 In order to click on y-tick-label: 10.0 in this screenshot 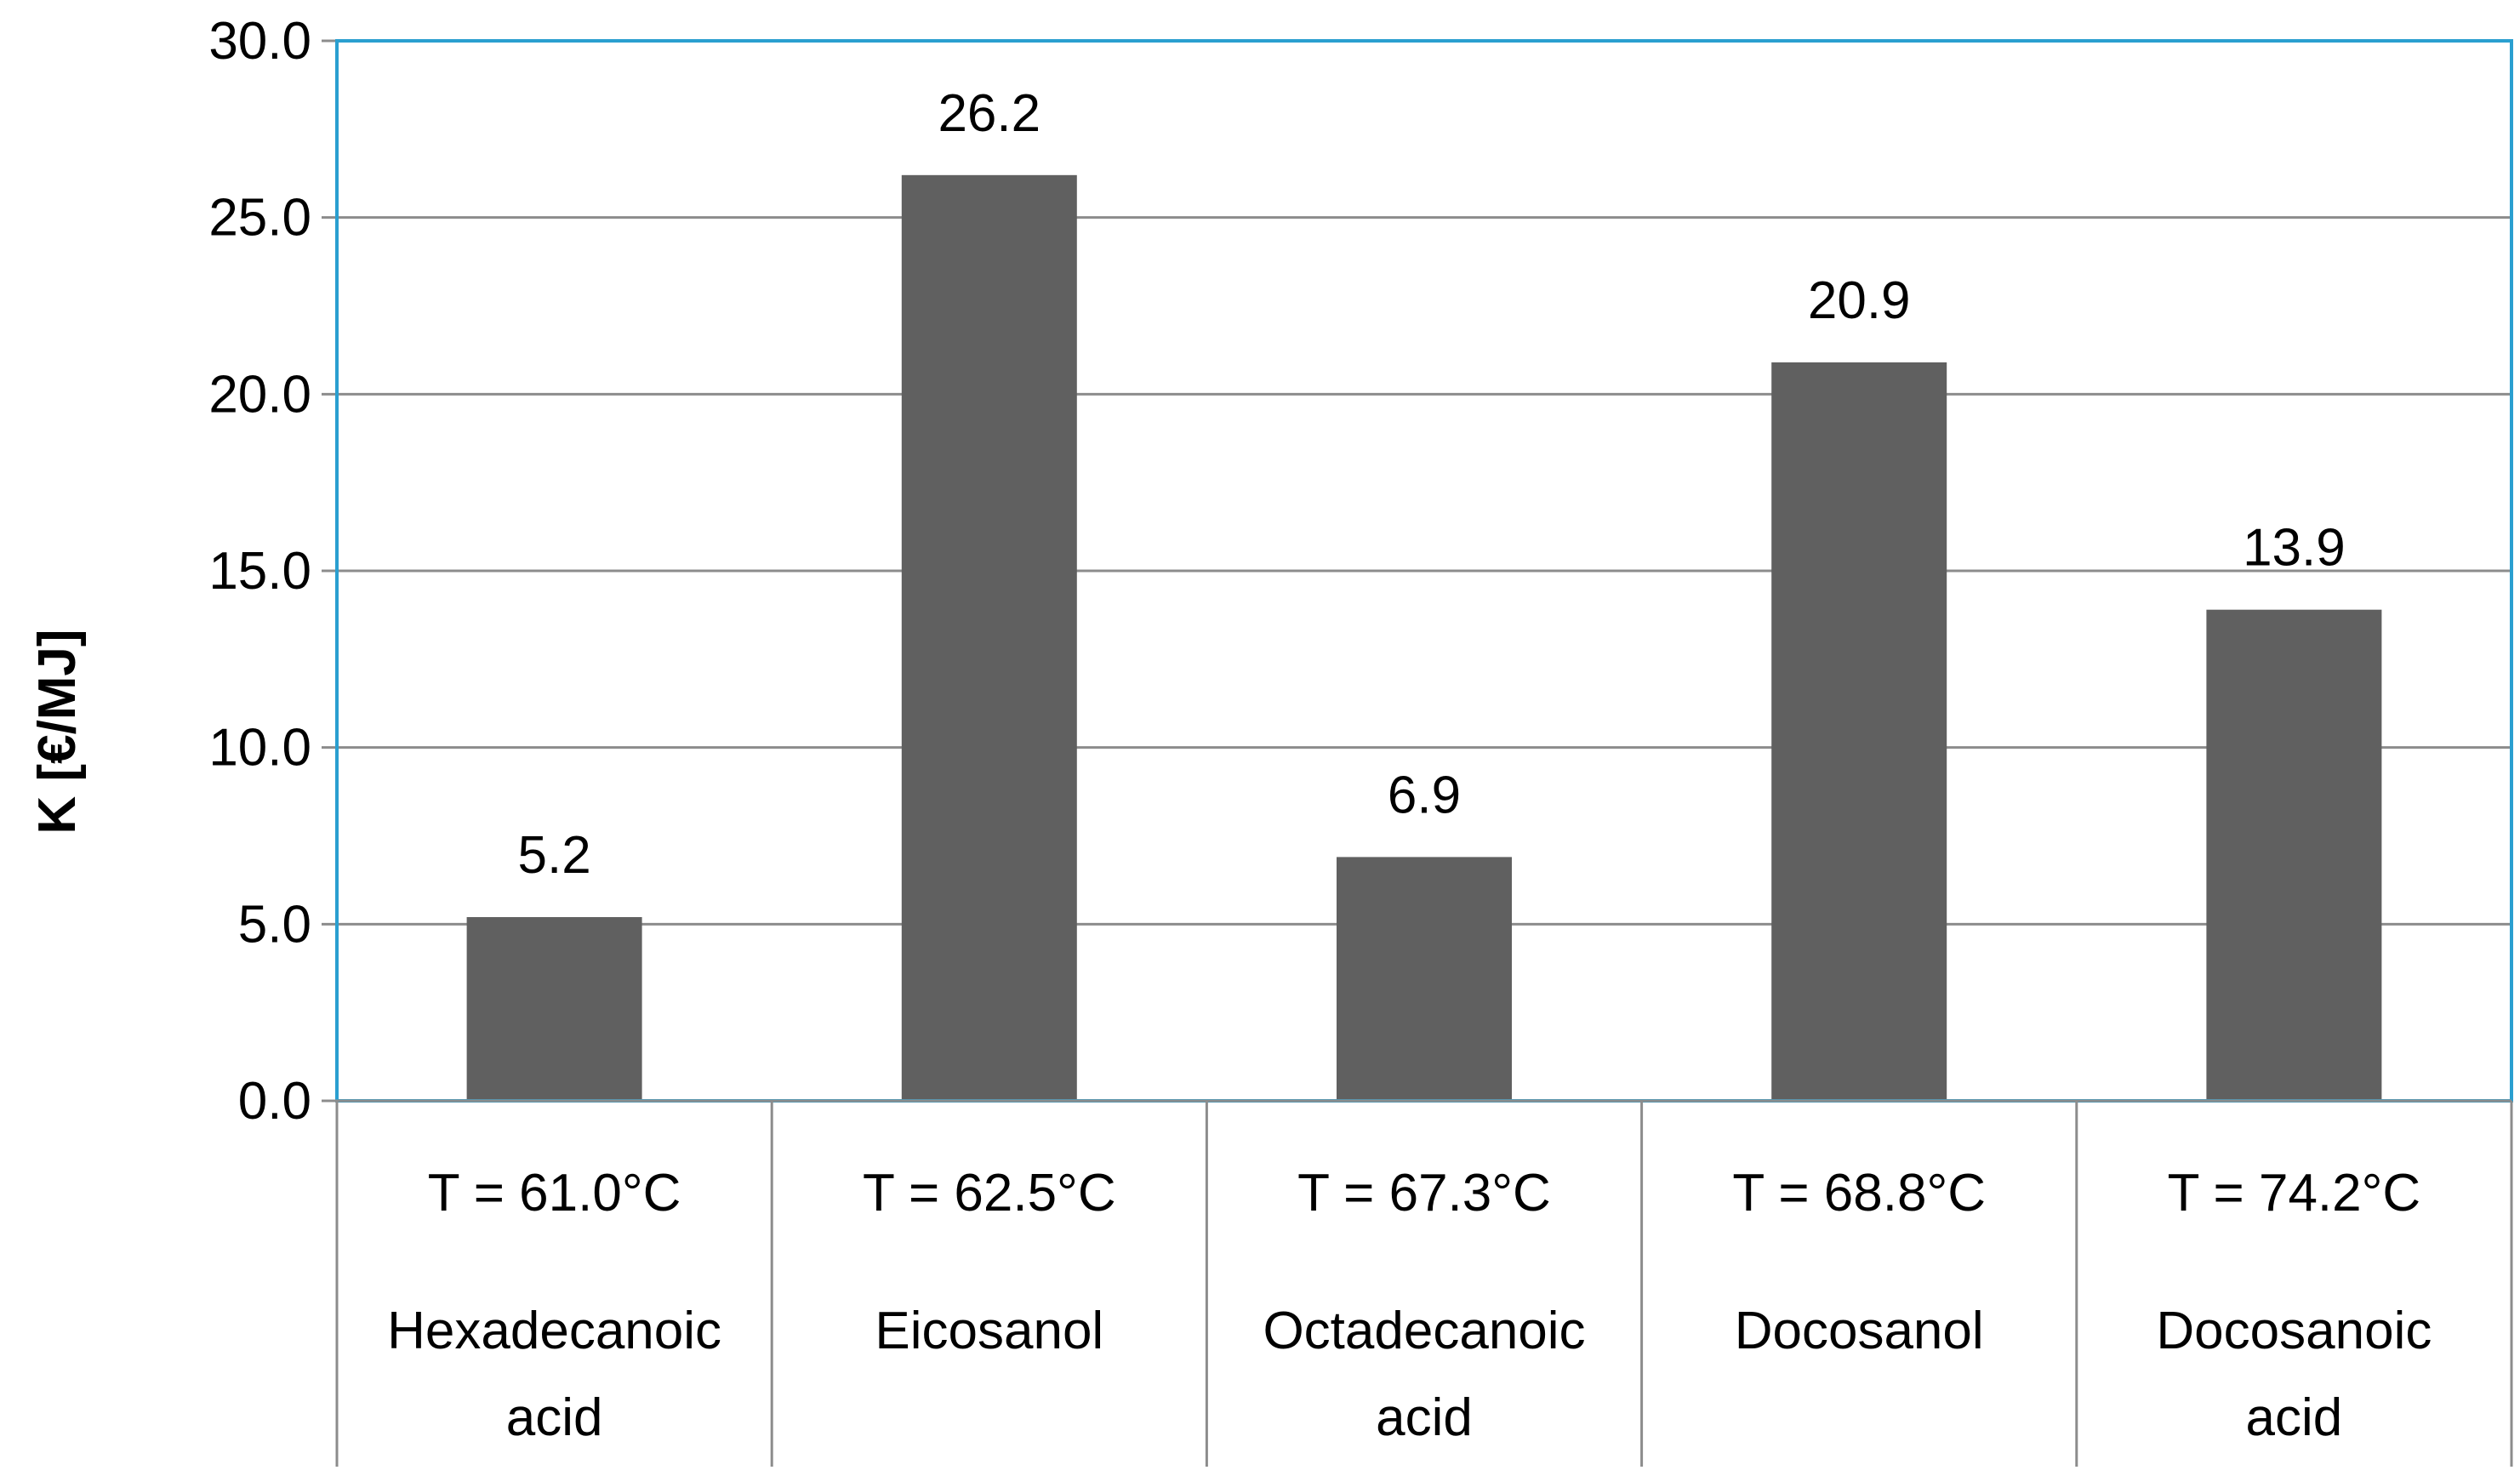, I will do `click(259, 749)`.